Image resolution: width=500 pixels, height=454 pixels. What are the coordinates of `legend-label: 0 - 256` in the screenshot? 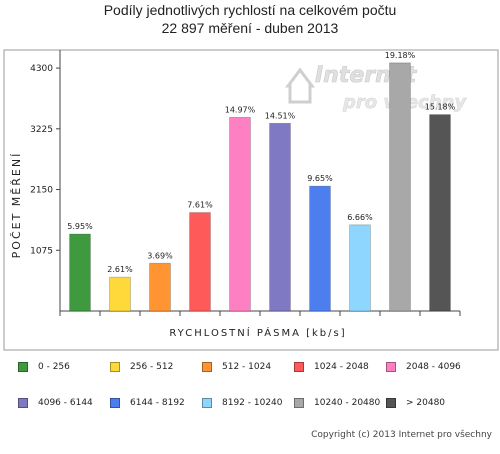 It's located at (54, 367).